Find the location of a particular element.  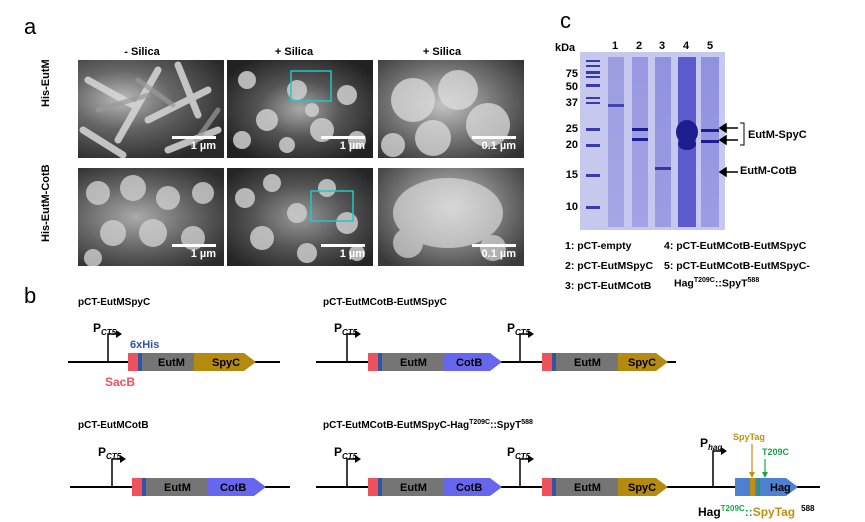

hag-label: Hag is located at coordinates (780, 488).